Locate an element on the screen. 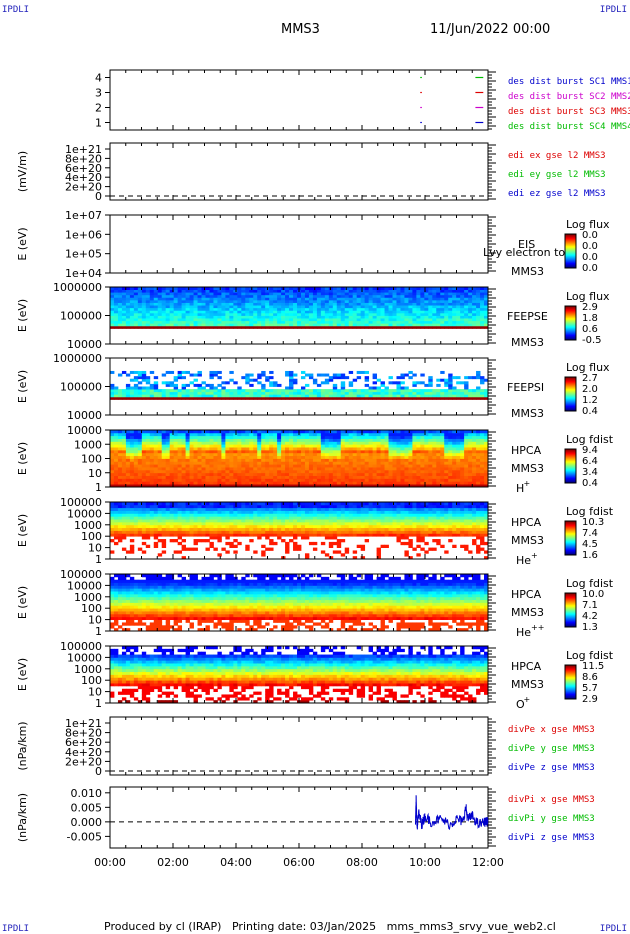 The image size is (630, 934). legend-entry: des dist burst SC3 MMS3 is located at coordinates (569, 112).